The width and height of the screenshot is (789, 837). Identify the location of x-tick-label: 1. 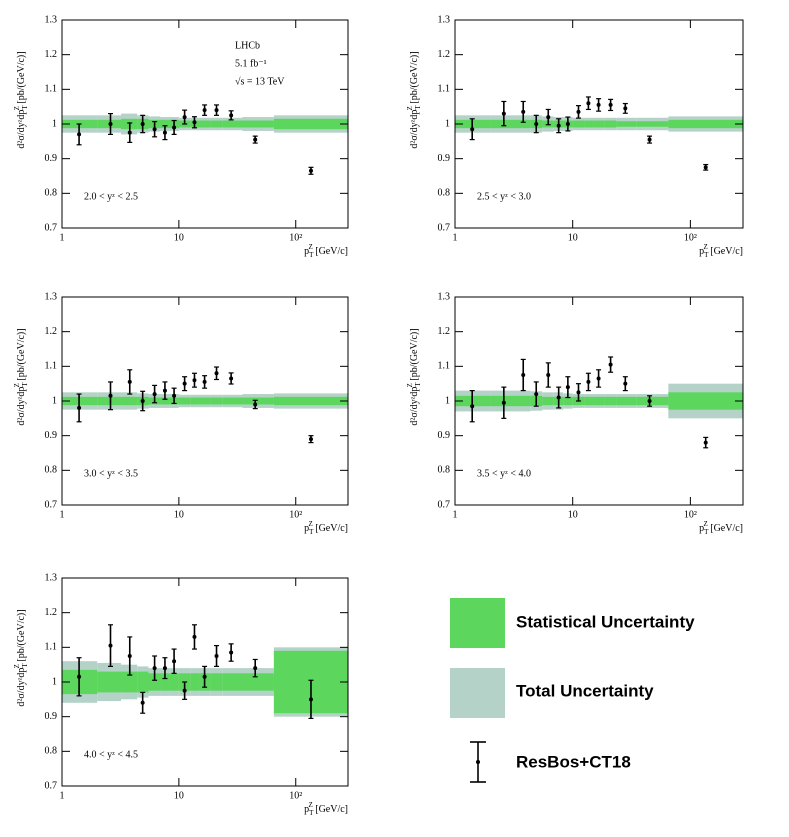
(62, 514).